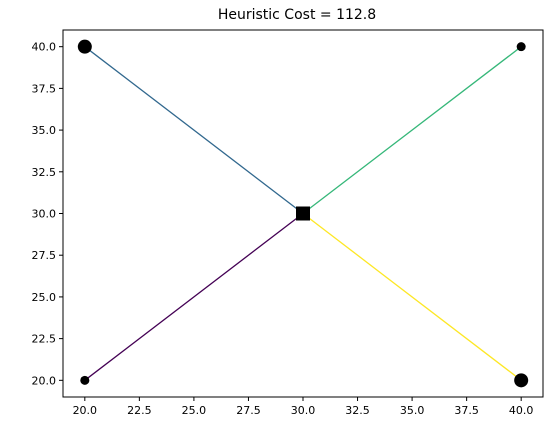 This screenshot has width=556, height=433. What do you see at coordinates (357, 410) in the screenshot?
I see `x-tick-label-5: 32.5` at bounding box center [357, 410].